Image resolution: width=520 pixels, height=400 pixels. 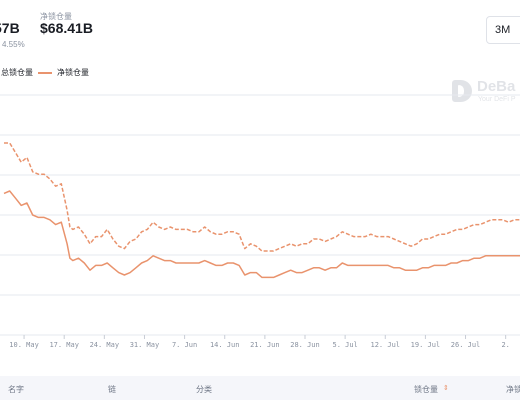 What do you see at coordinates (462, 91) in the screenshot?
I see `debank-logo-icon` at bounding box center [462, 91].